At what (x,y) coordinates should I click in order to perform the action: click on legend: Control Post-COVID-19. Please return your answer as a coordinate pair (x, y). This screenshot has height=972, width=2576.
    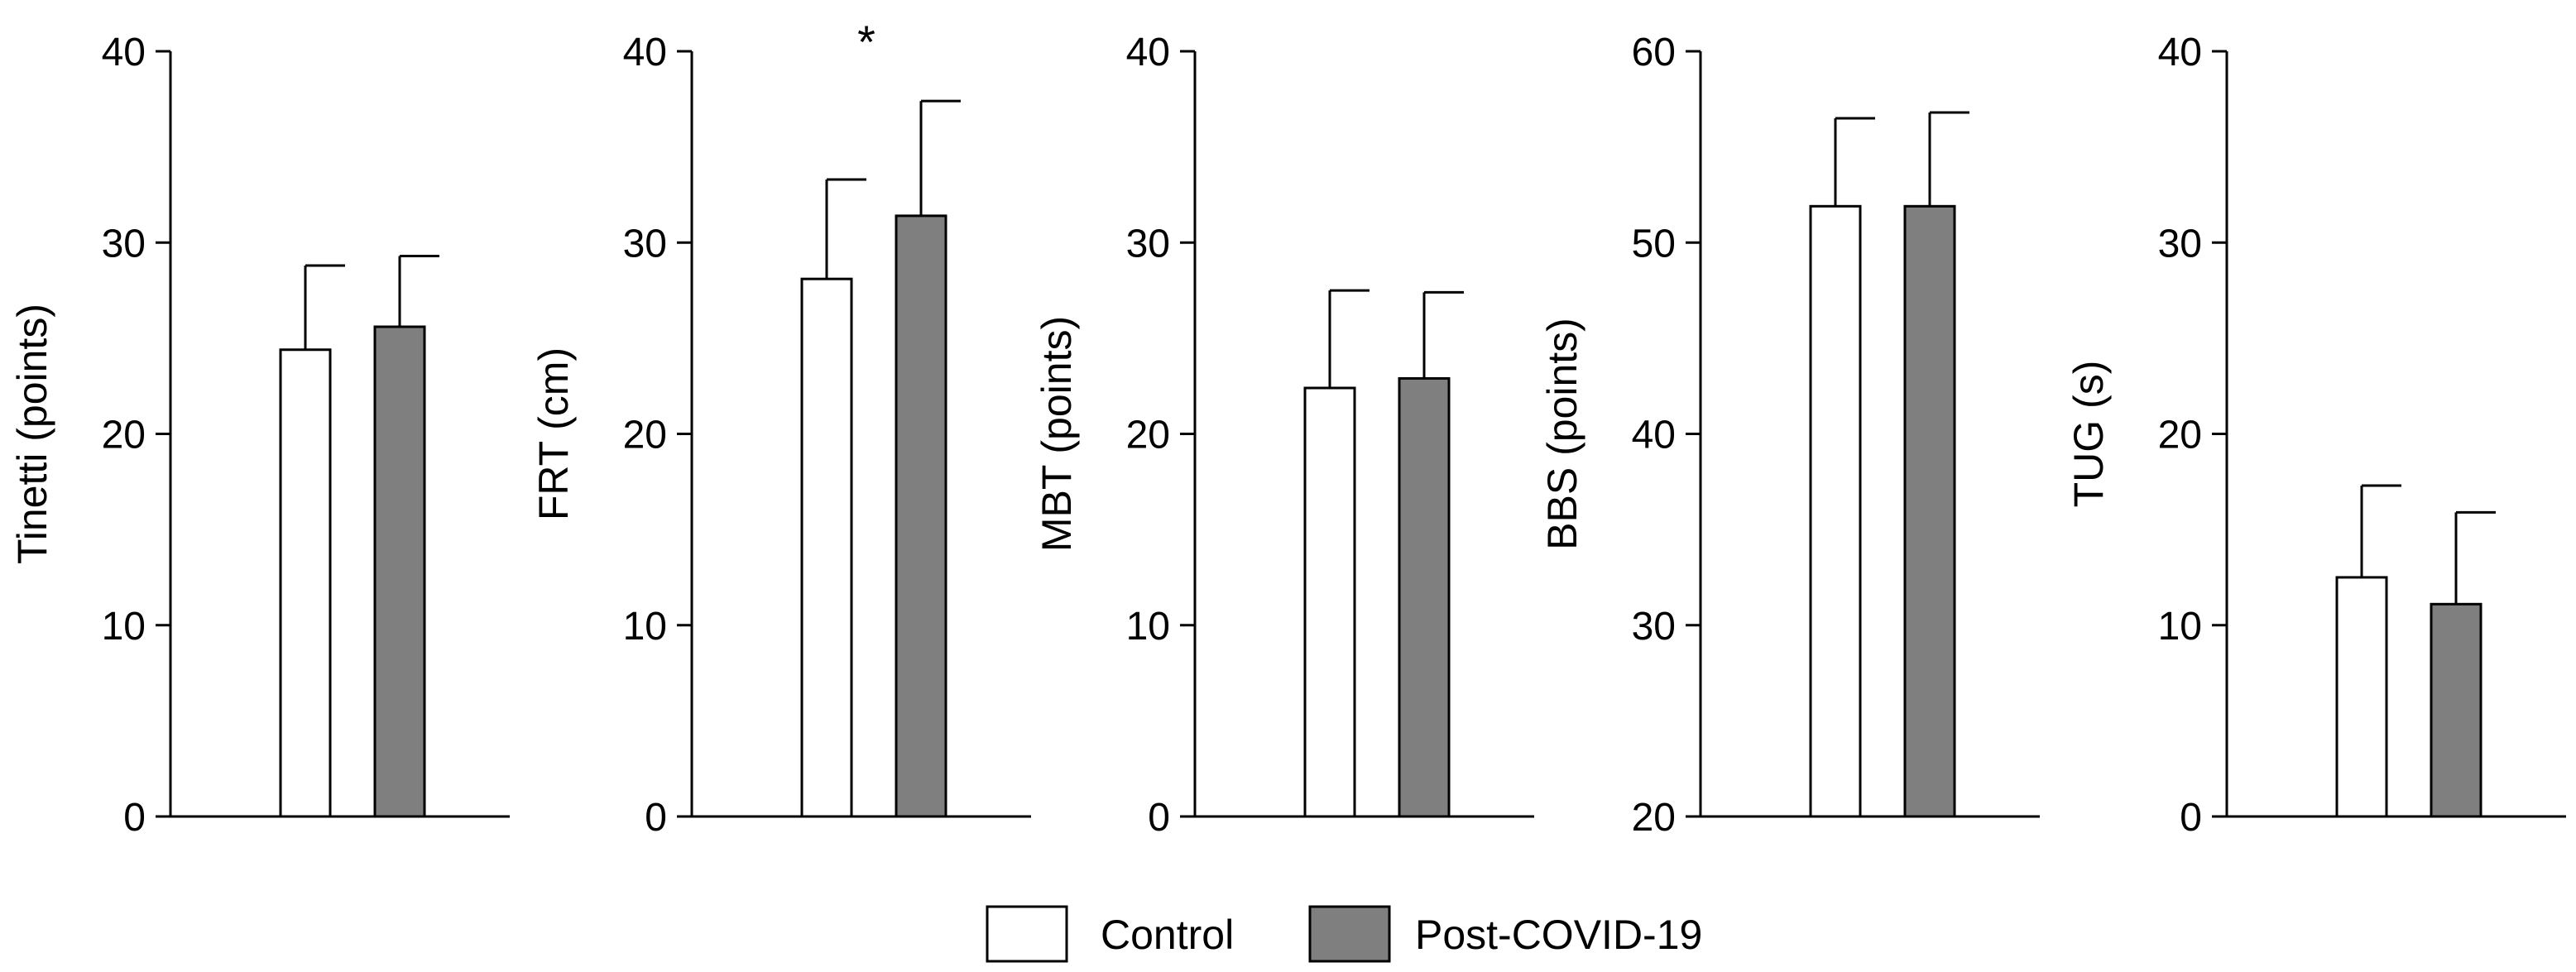
    Looking at the image, I should click on (1344, 934).